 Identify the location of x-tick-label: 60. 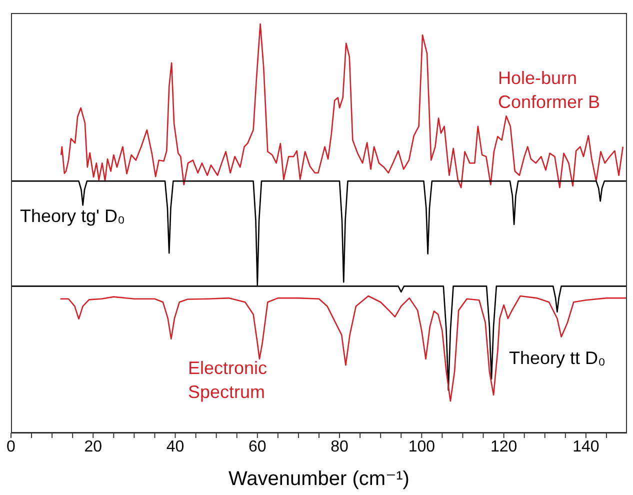
(257, 447).